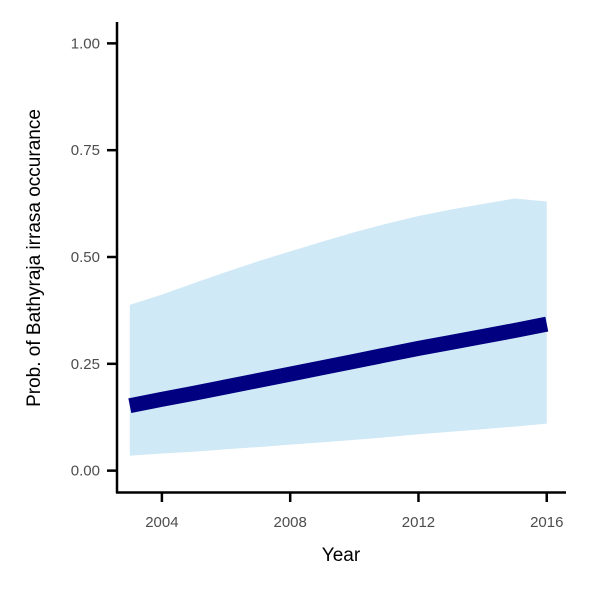 The height and width of the screenshot is (590, 590). Describe the element at coordinates (85, 471) in the screenshot. I see `y-tick-label: 0.00` at that location.